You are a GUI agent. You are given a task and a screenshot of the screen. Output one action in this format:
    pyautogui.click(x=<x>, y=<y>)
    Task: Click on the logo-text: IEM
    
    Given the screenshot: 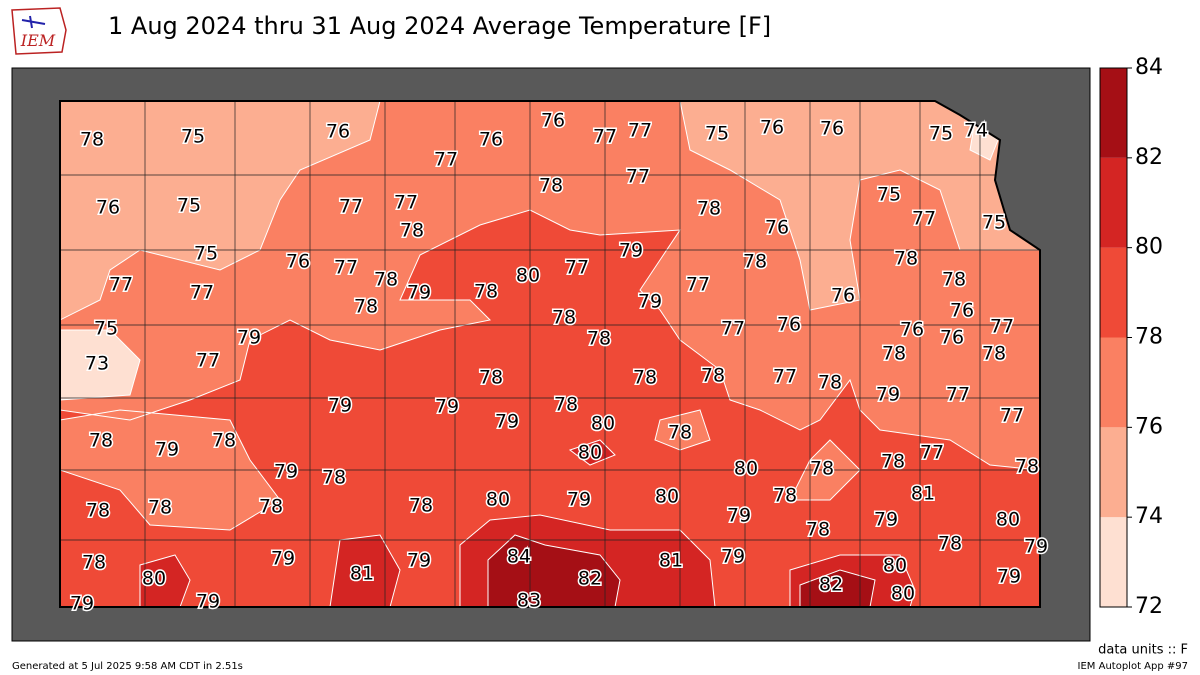 What is the action you would take?
    pyautogui.click(x=38, y=40)
    